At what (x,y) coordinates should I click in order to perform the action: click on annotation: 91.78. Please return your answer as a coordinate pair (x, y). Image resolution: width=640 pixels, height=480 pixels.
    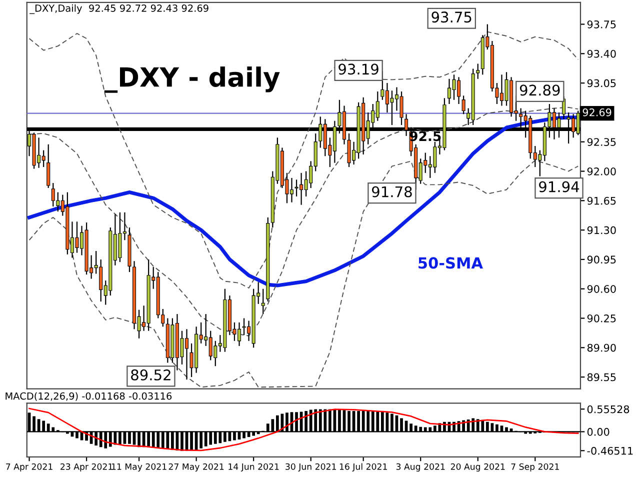
    Looking at the image, I should click on (392, 192).